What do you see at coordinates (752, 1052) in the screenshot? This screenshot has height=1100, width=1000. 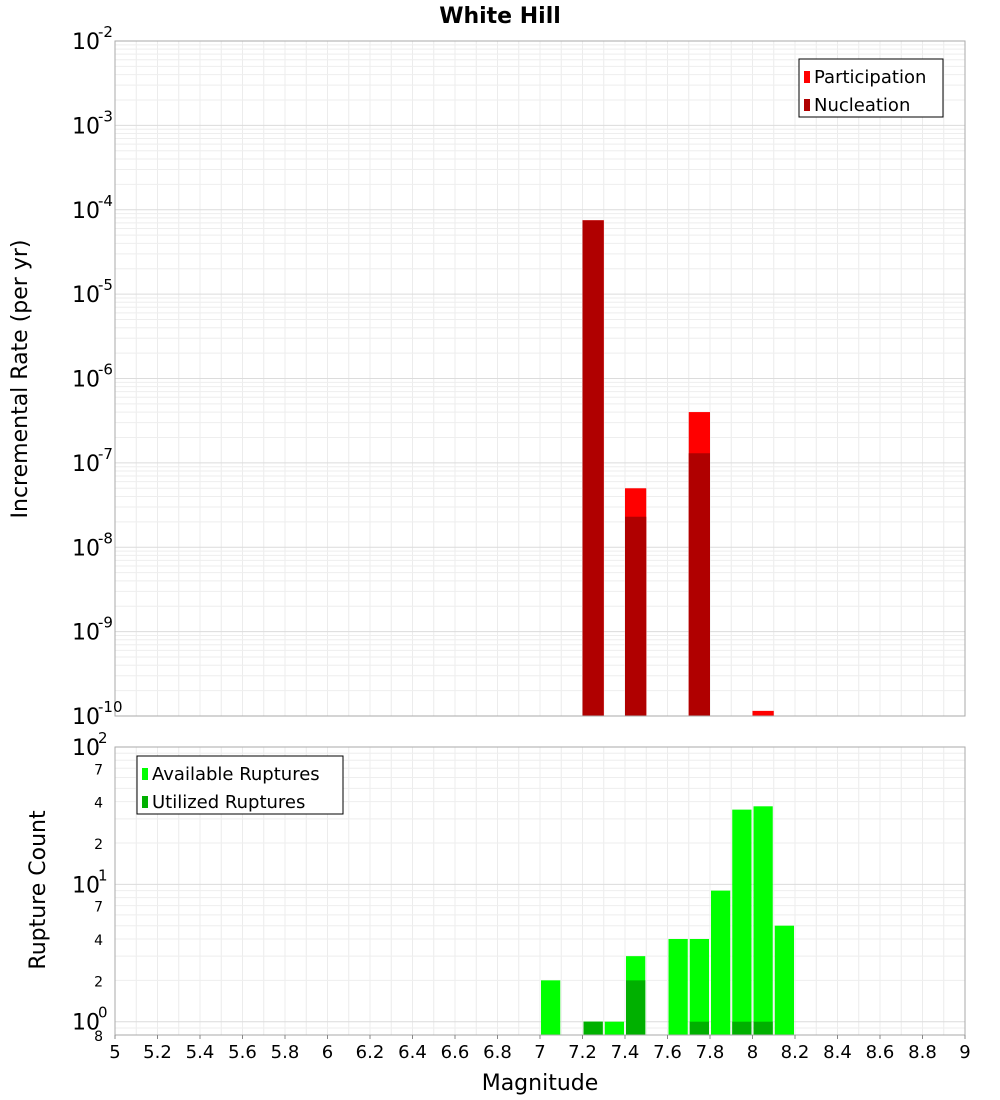 I see `x-tick-label: 8` at bounding box center [752, 1052].